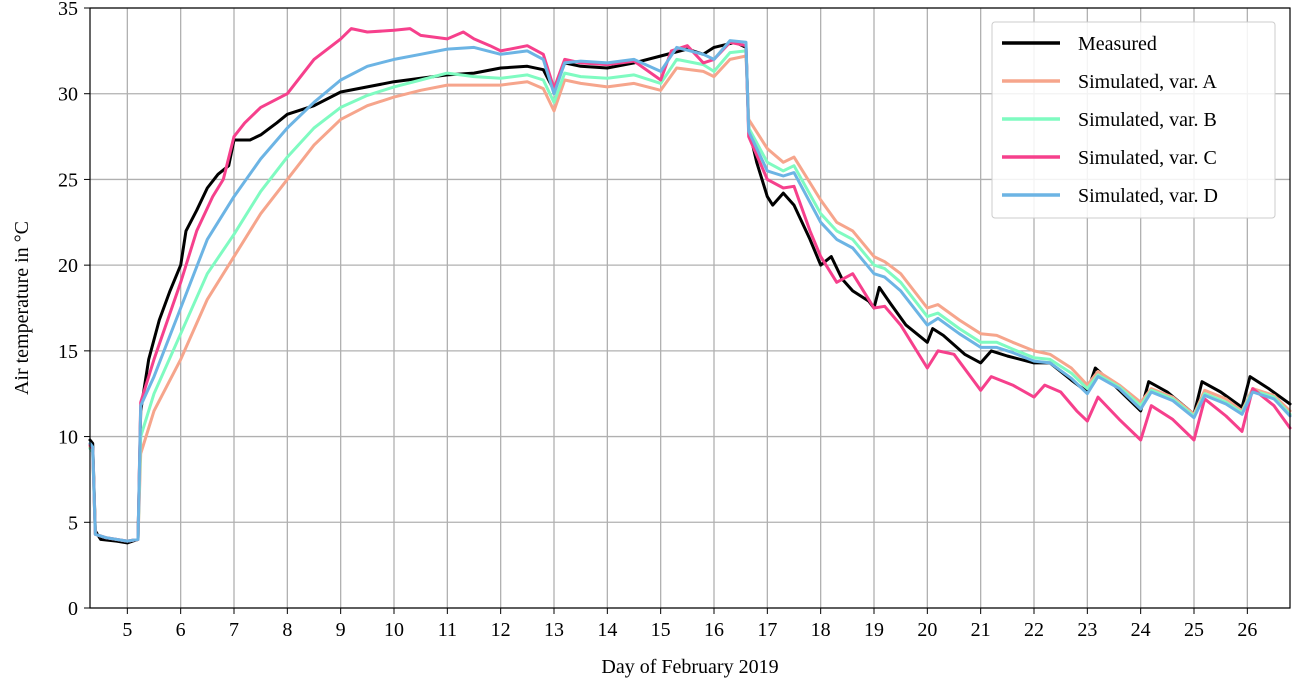 Image resolution: width=1293 pixels, height=686 pixels. I want to click on y-tick-label: 5, so click(73, 523).